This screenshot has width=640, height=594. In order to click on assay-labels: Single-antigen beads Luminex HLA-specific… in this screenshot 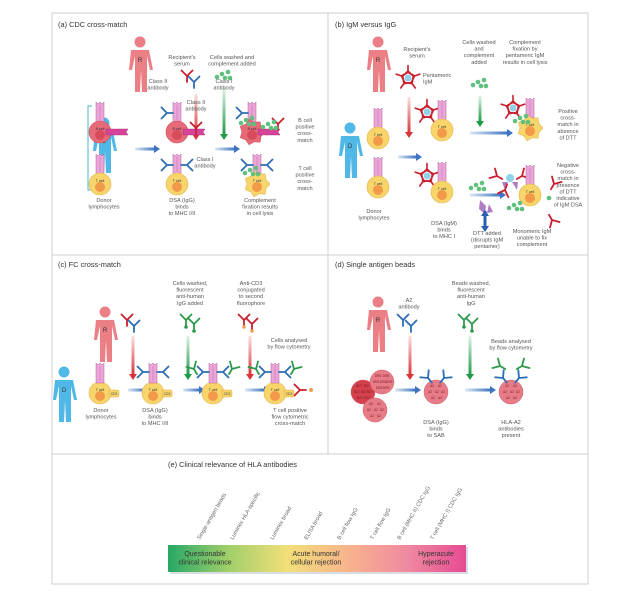, I will do `click(331, 513)`.